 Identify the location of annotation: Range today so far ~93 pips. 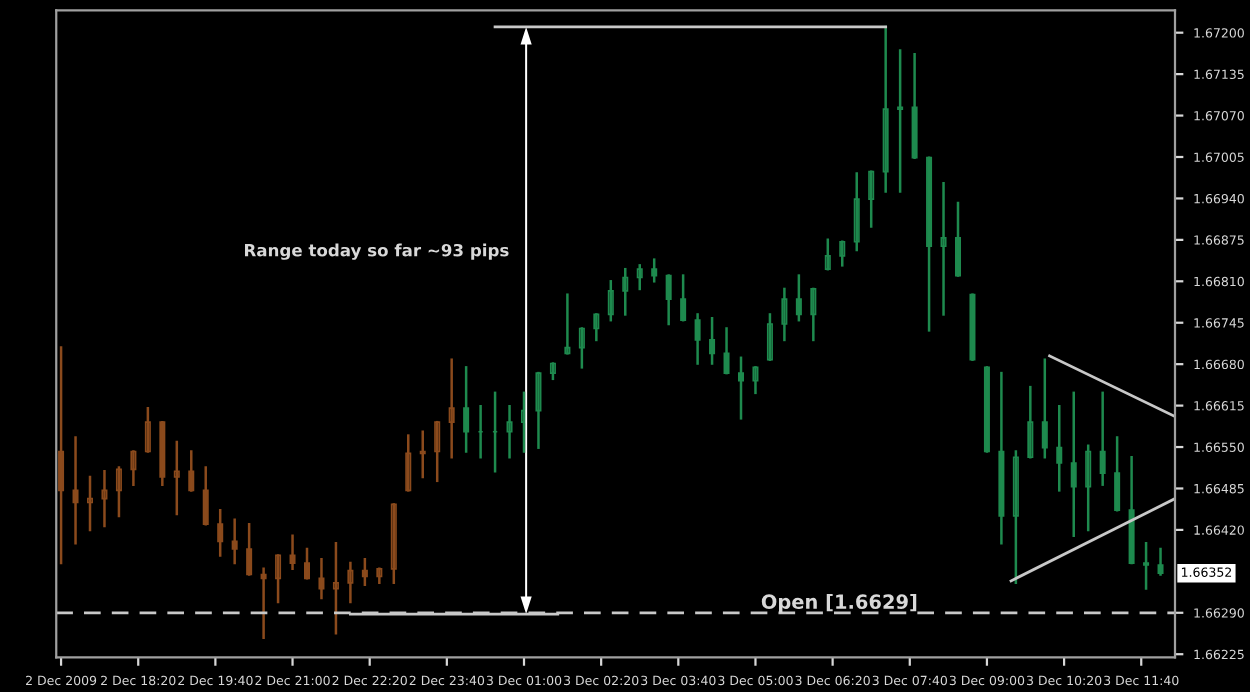
(377, 251).